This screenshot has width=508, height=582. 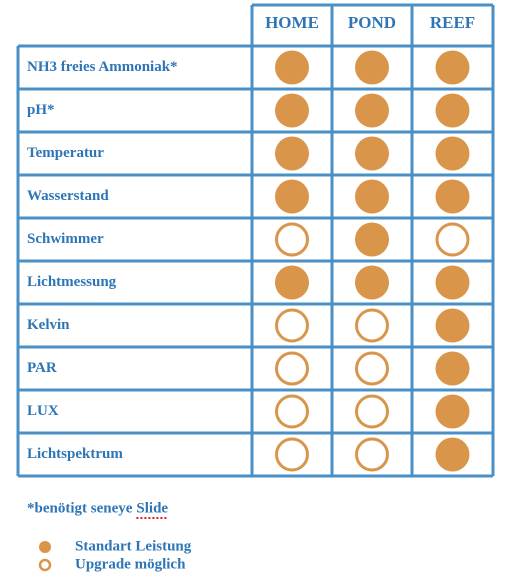 What do you see at coordinates (75, 454) in the screenshot?
I see `row-label: Lichtspektrum` at bounding box center [75, 454].